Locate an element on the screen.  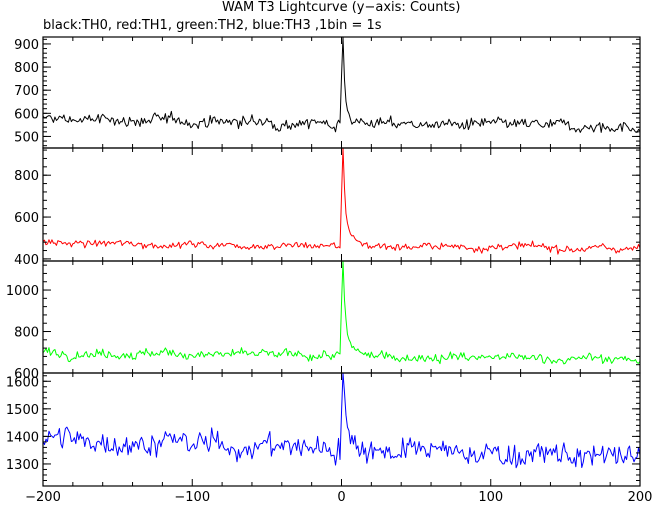
x-tick-label: 0 is located at coordinates (341, 497).